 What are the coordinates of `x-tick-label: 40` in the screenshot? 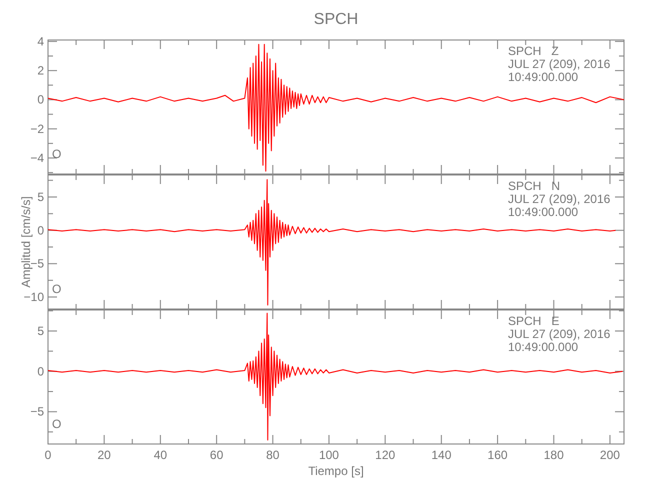 It's located at (161, 455).